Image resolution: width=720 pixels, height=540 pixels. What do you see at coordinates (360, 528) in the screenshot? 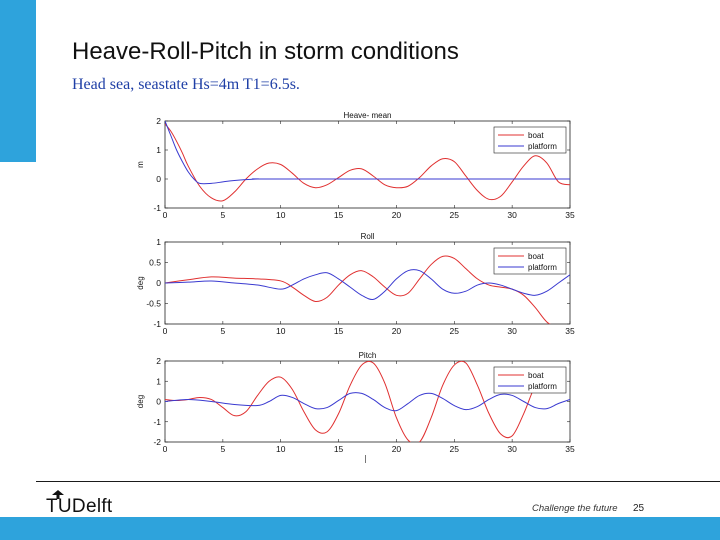
I see `bottom-bar` at bounding box center [360, 528].